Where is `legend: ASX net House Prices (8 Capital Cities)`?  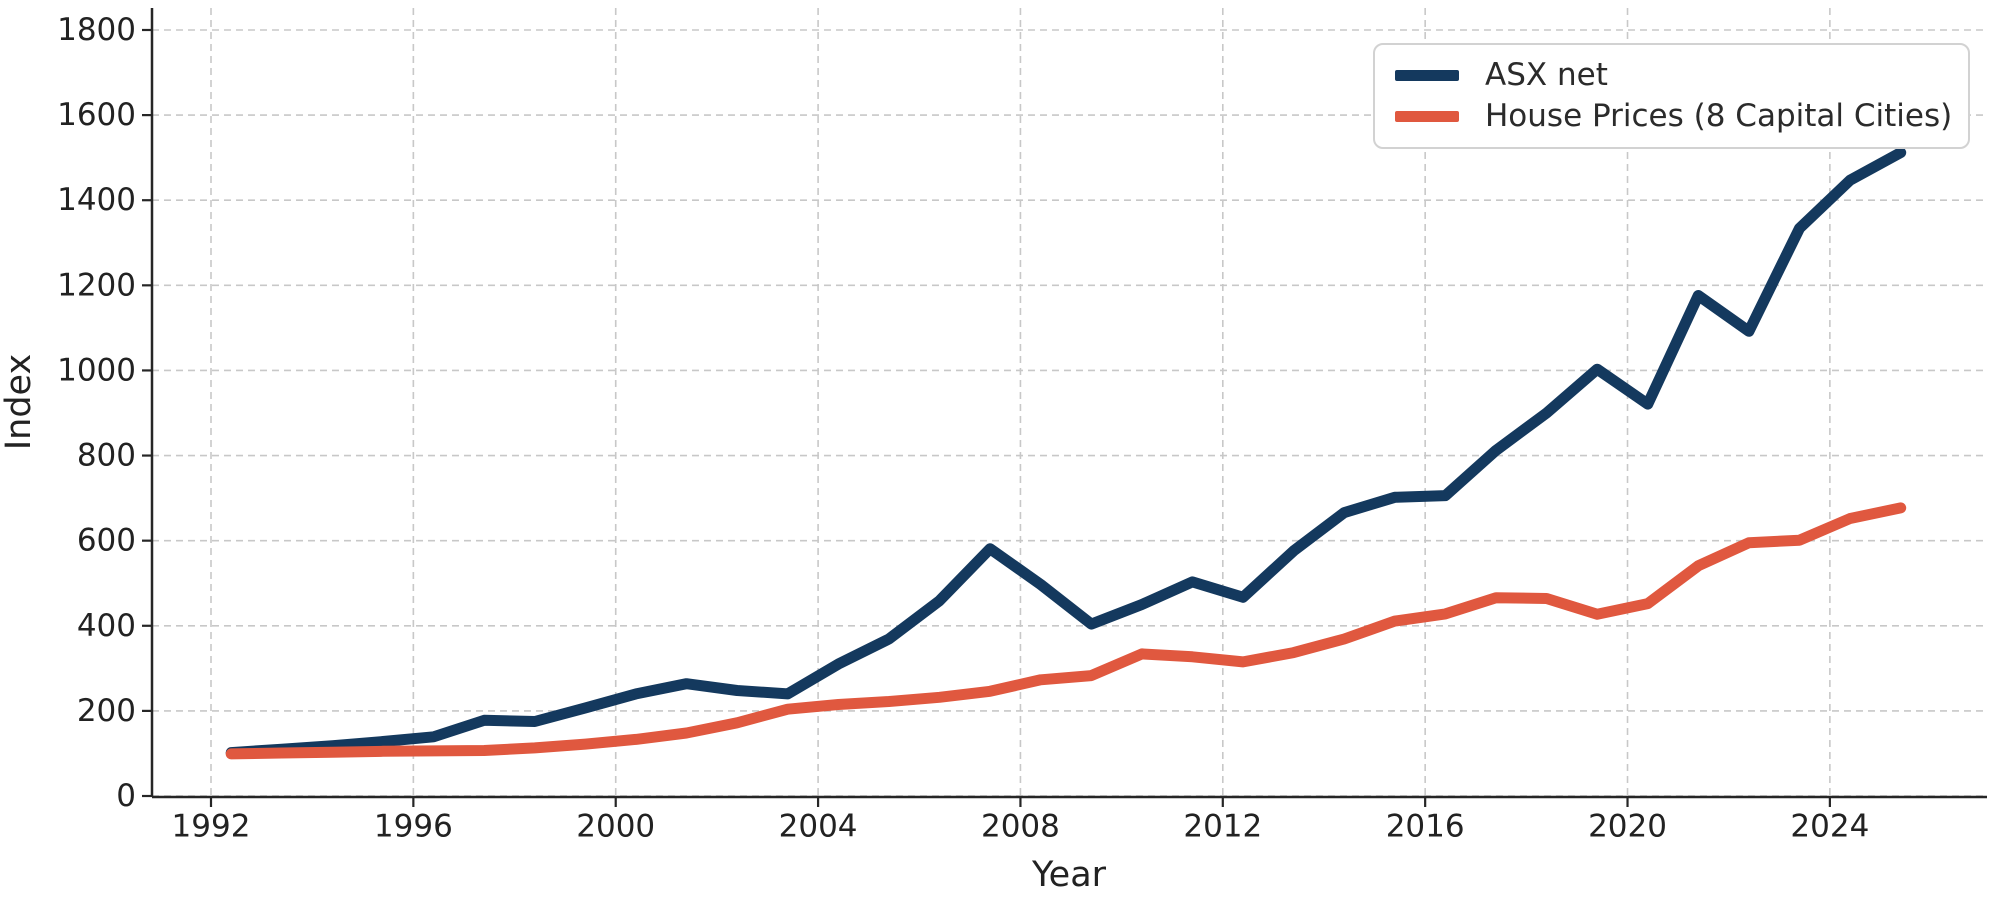 legend: ASX net House Prices (8 Capital Cities) is located at coordinates (1671, 96).